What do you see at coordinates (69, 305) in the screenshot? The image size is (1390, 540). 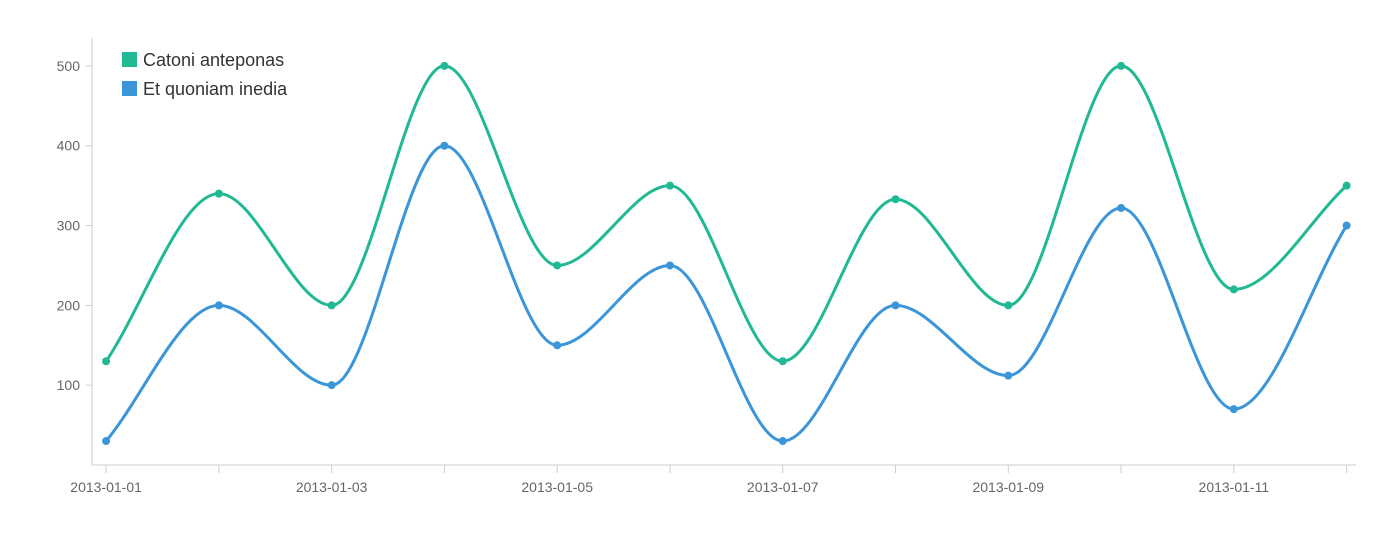 I see `y-tick-label: 200` at bounding box center [69, 305].